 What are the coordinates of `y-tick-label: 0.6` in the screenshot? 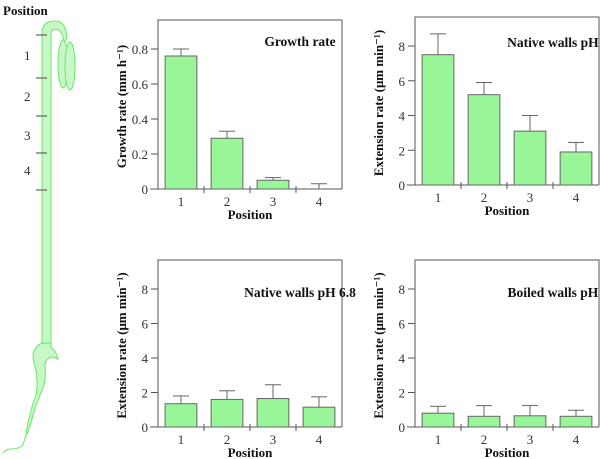 It's located at (140, 84).